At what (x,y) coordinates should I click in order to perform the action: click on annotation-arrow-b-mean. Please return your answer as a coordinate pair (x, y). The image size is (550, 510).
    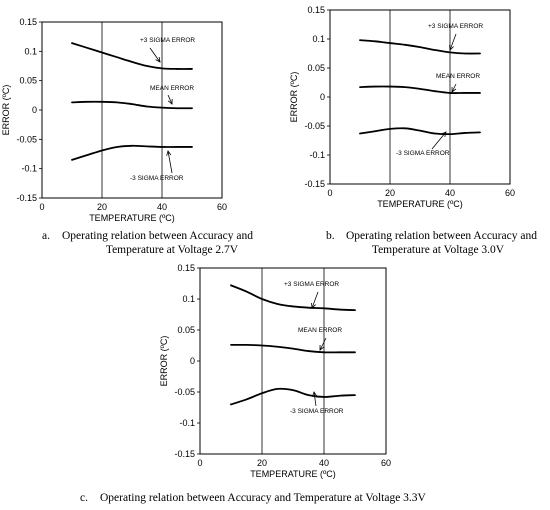
    Looking at the image, I should click on (454, 88).